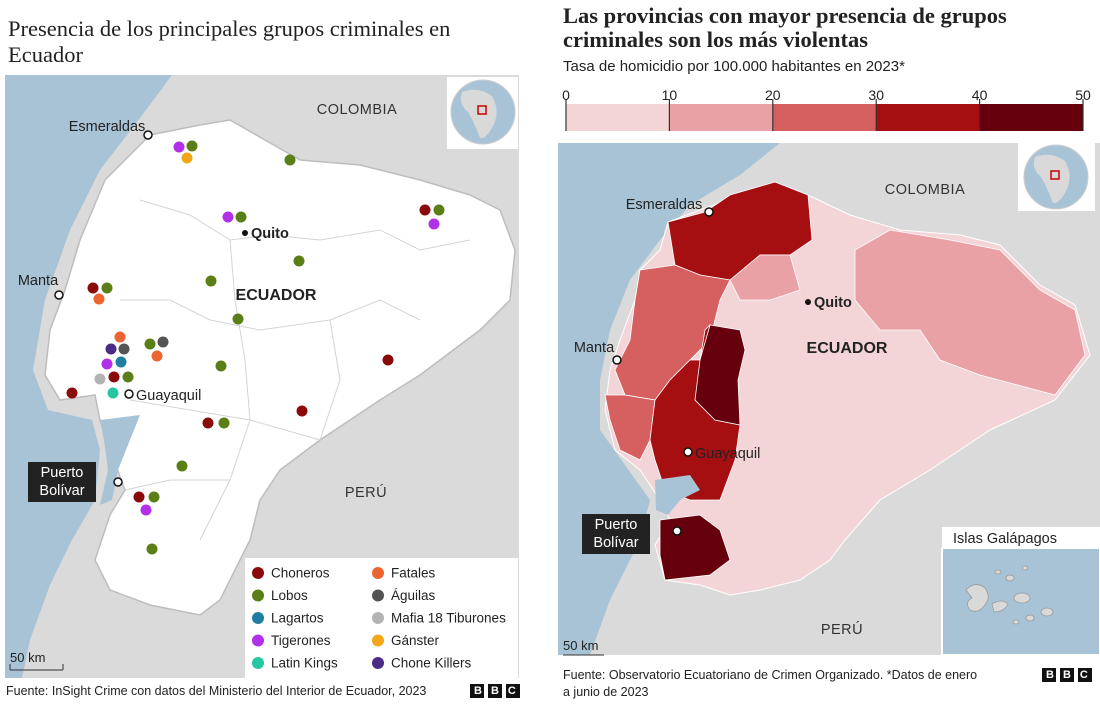  I want to click on galapagos-islands, so click(1009, 595).